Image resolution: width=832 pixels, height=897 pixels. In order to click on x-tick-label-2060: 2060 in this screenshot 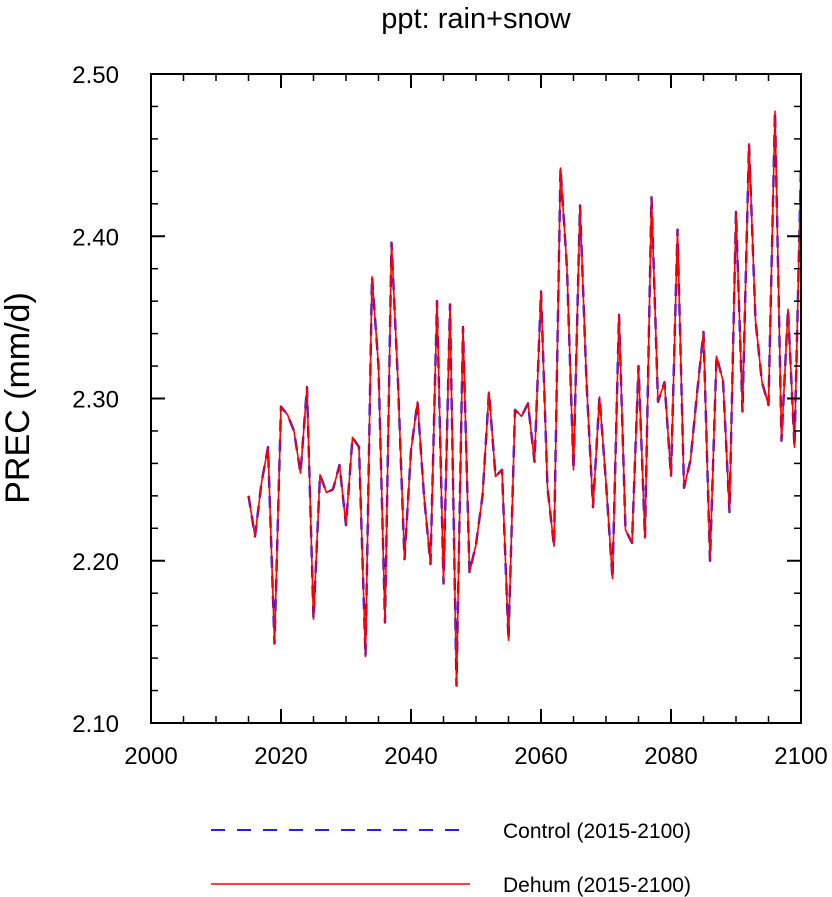, I will do `click(540, 756)`.